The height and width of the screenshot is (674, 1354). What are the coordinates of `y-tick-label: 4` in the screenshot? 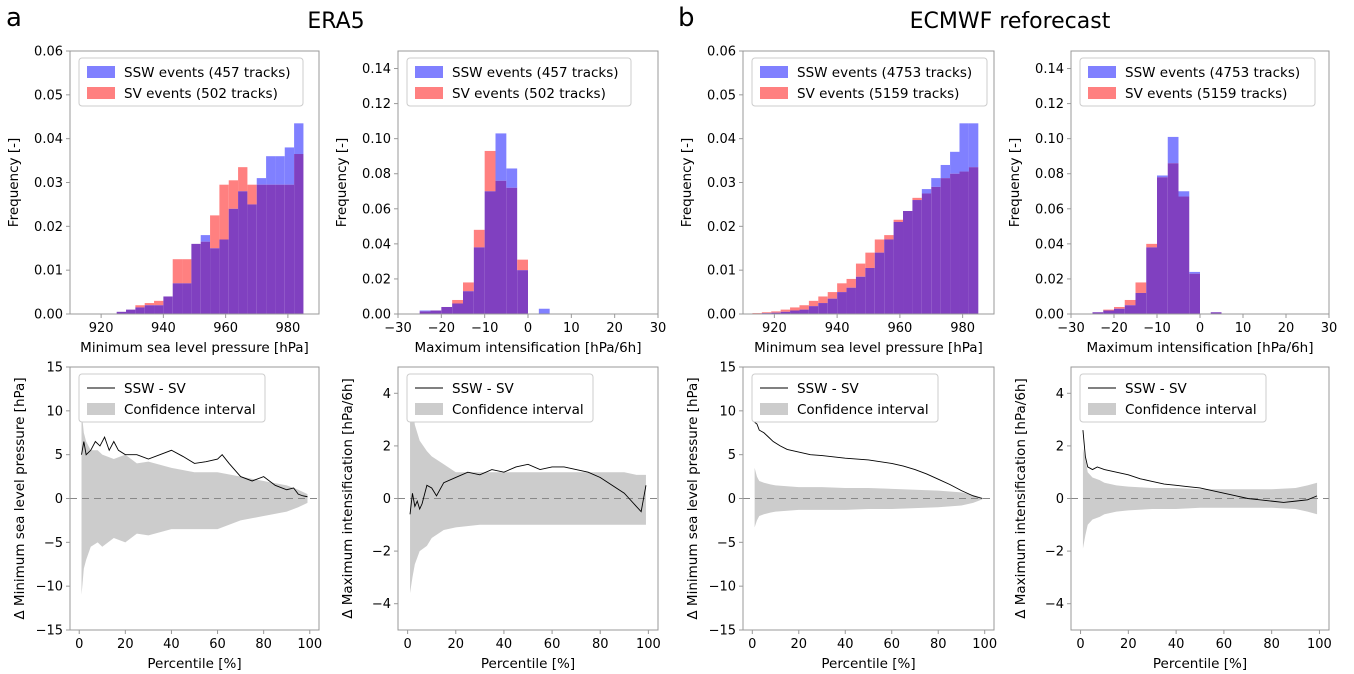 It's located at (1060, 394).